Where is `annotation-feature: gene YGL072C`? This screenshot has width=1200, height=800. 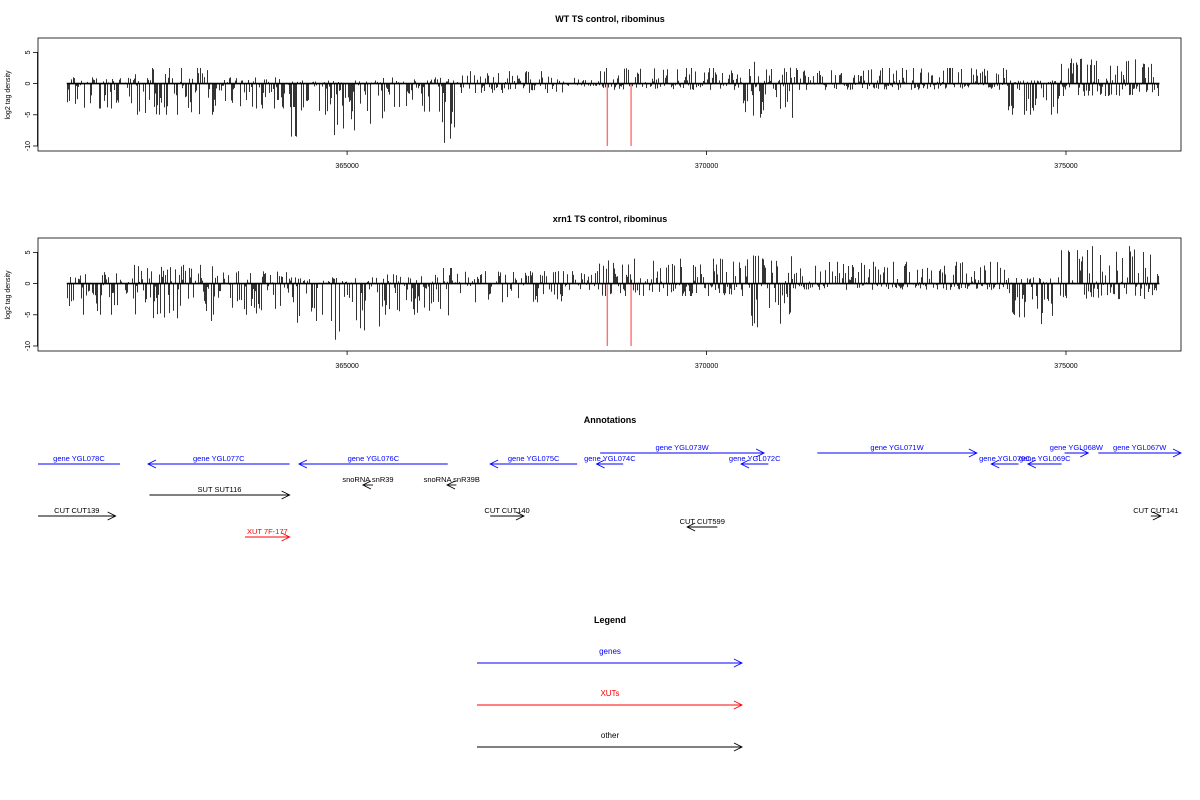
annotation-feature: gene YGL072C is located at coordinates (755, 461).